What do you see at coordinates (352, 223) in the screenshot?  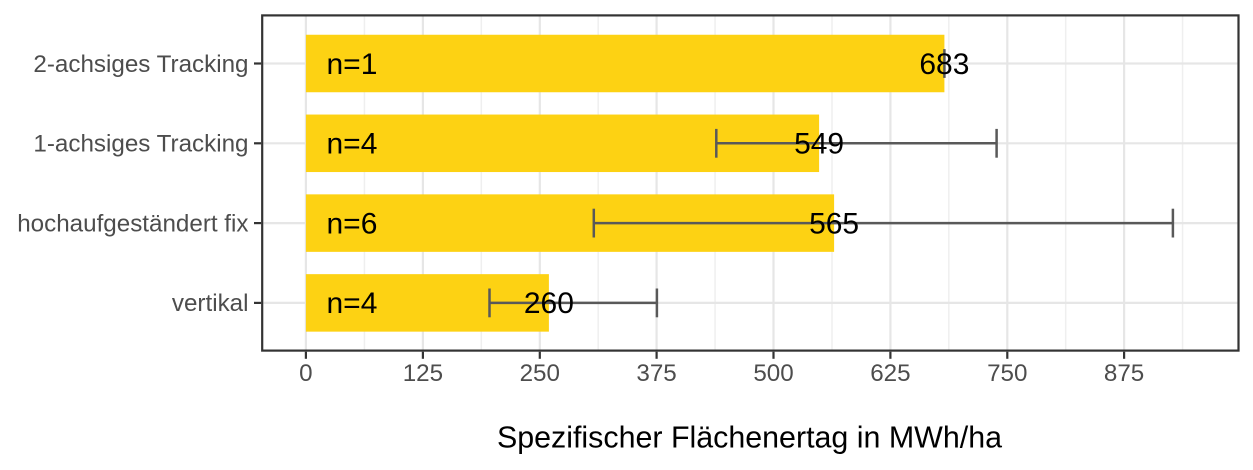 I see `svg-text: n=6` at bounding box center [352, 223].